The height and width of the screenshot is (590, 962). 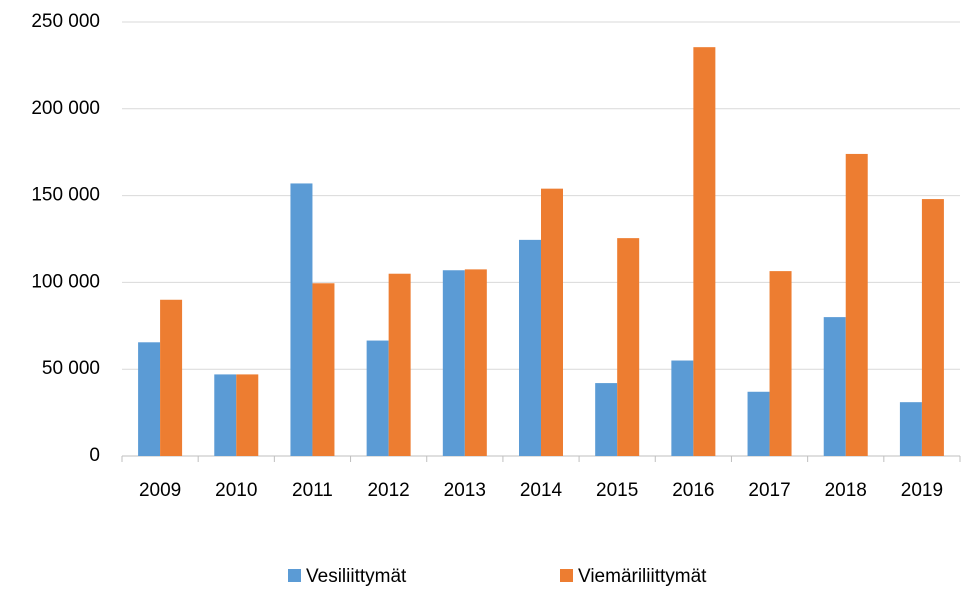 What do you see at coordinates (388, 490) in the screenshot?
I see `x-tick-label: 2012` at bounding box center [388, 490].